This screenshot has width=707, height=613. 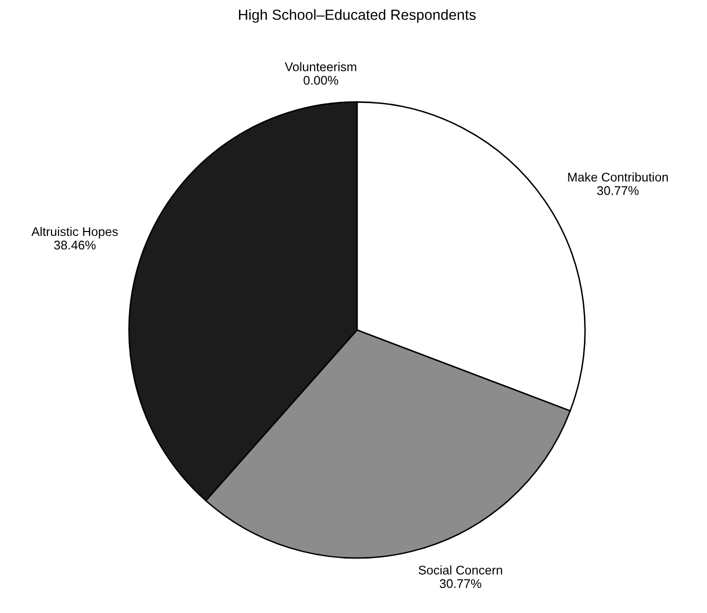 What do you see at coordinates (320, 67) in the screenshot?
I see `category-label: Volunteerism` at bounding box center [320, 67].